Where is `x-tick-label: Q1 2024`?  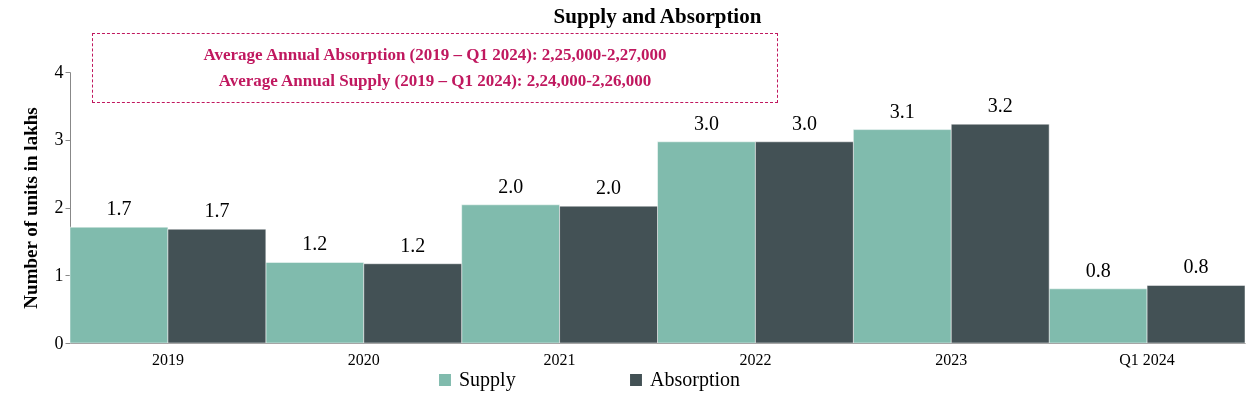
x-tick-label: Q1 2024 is located at coordinates (1147, 359).